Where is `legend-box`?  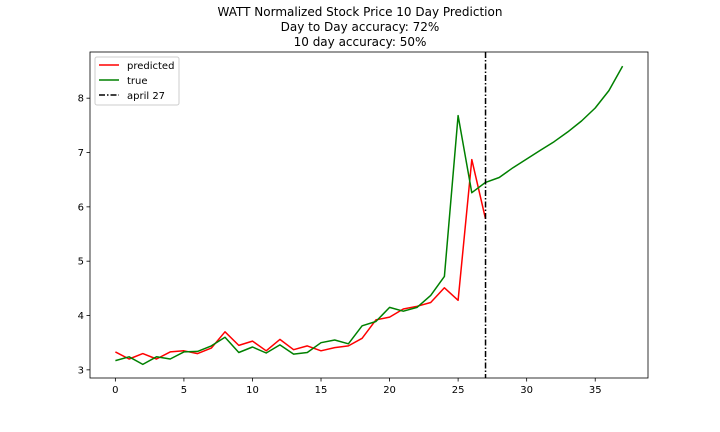 legend-box is located at coordinates (137, 81).